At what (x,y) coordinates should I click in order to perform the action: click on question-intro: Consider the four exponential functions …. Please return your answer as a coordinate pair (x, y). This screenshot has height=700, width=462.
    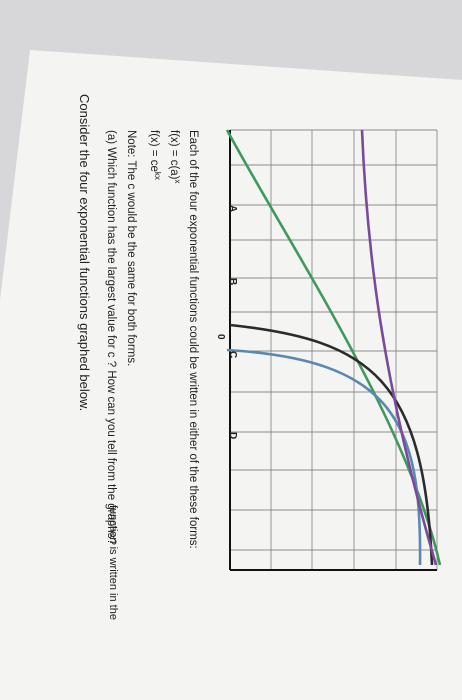
    Looking at the image, I should click on (84, 252).